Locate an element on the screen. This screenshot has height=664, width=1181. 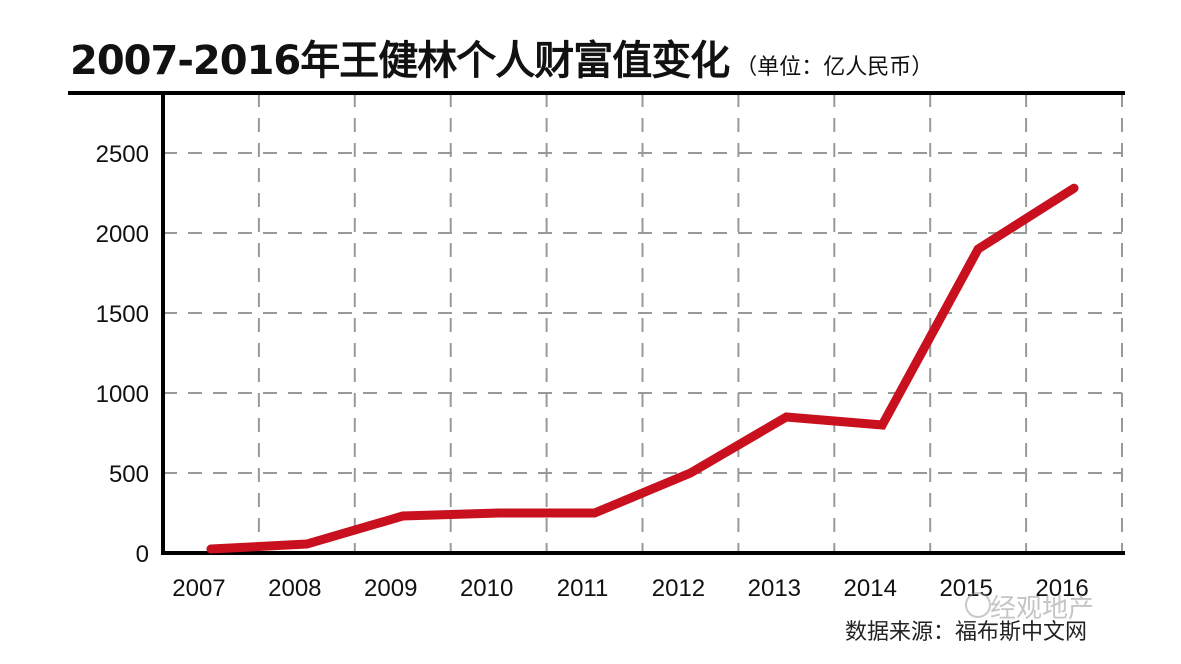
chart-title-text: 2007-2016年王健林个人财富值变化 is located at coordinates (400, 61).